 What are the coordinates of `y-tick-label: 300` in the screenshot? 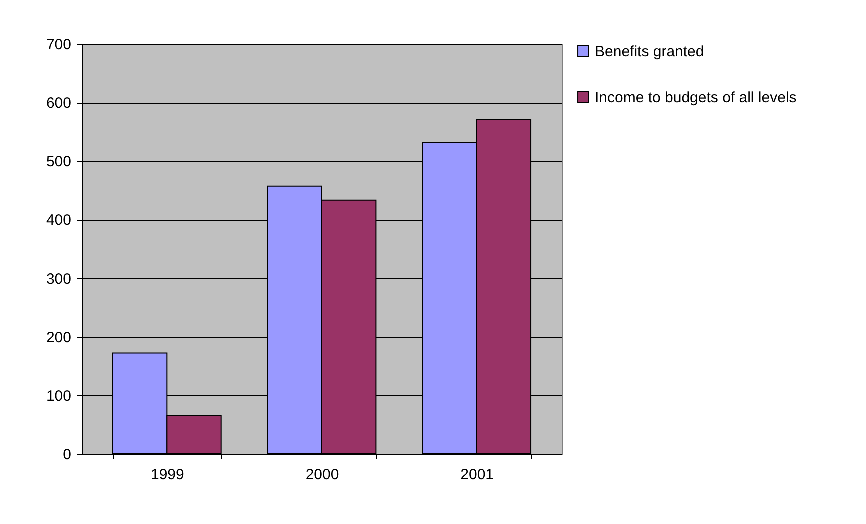 It's located at (59, 279).